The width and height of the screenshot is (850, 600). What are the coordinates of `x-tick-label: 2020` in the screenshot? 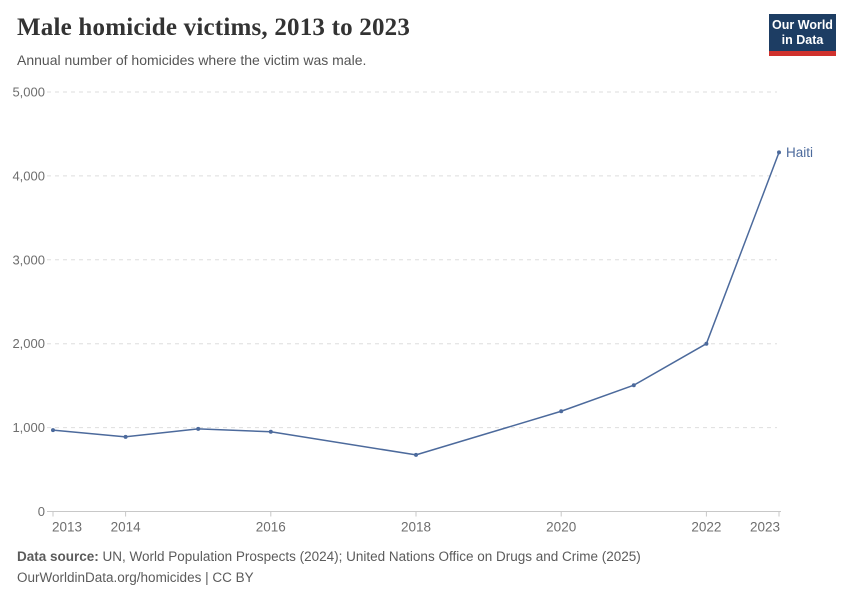 It's located at (561, 527).